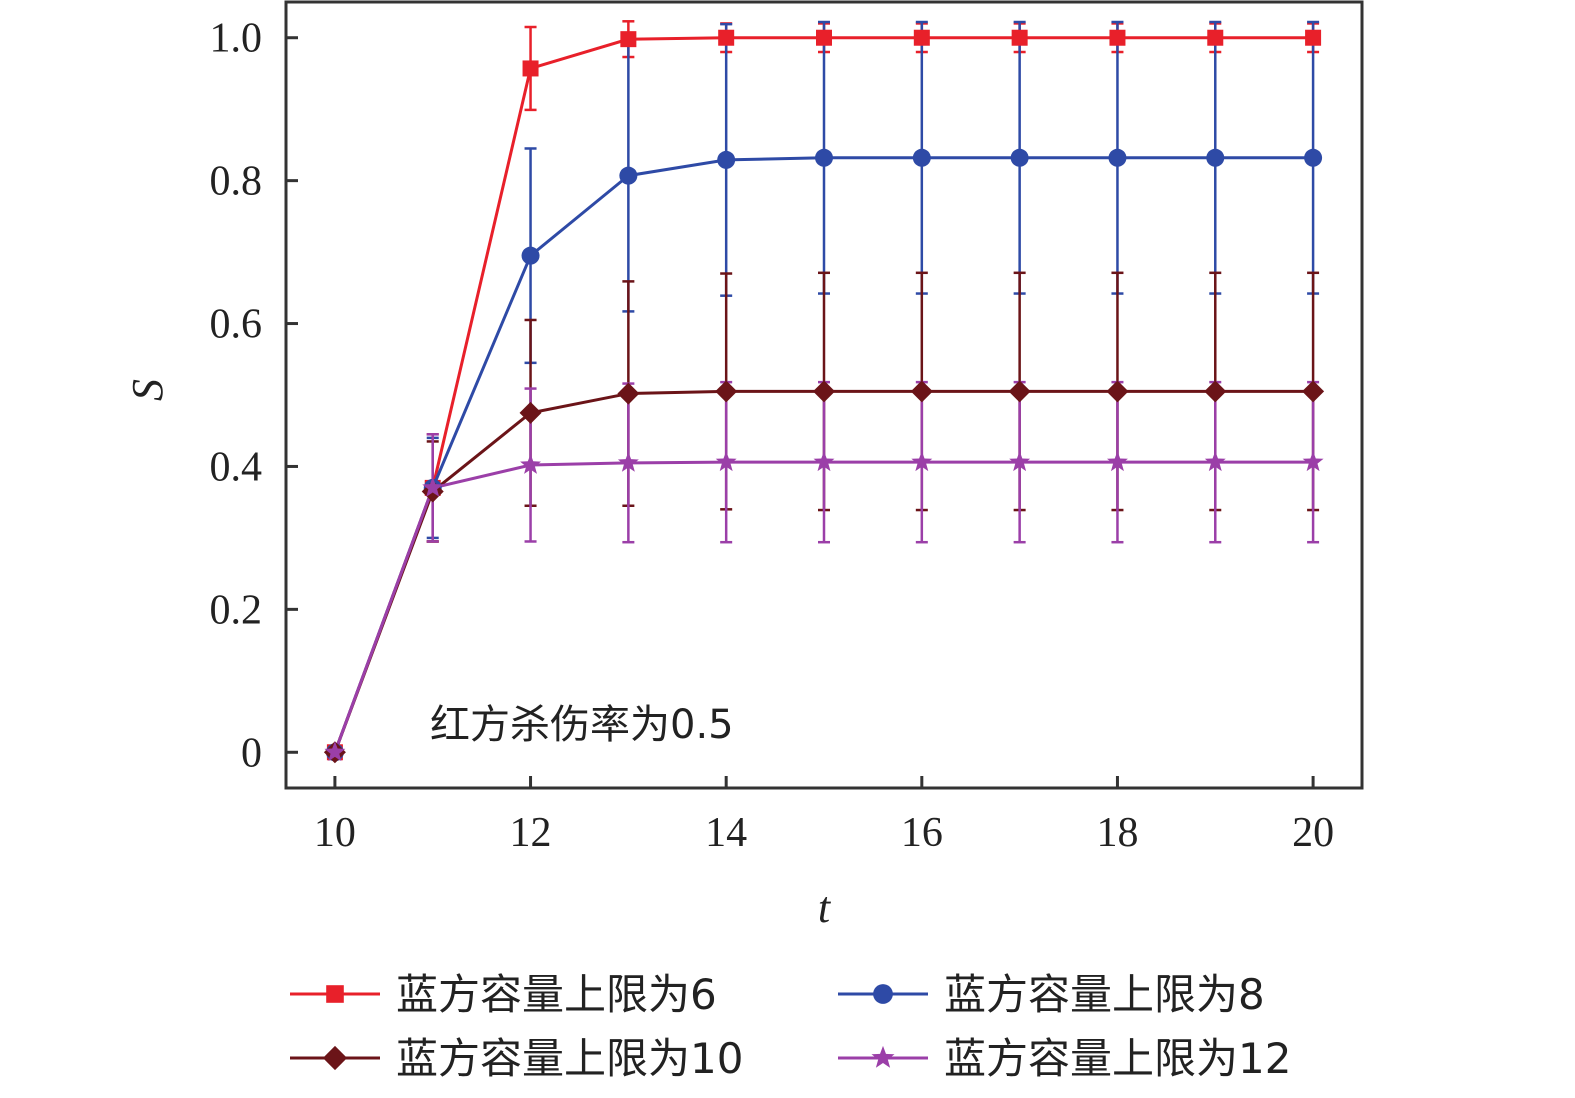  Describe the element at coordinates (726, 833) in the screenshot. I see `x-tick-label: 14` at that location.